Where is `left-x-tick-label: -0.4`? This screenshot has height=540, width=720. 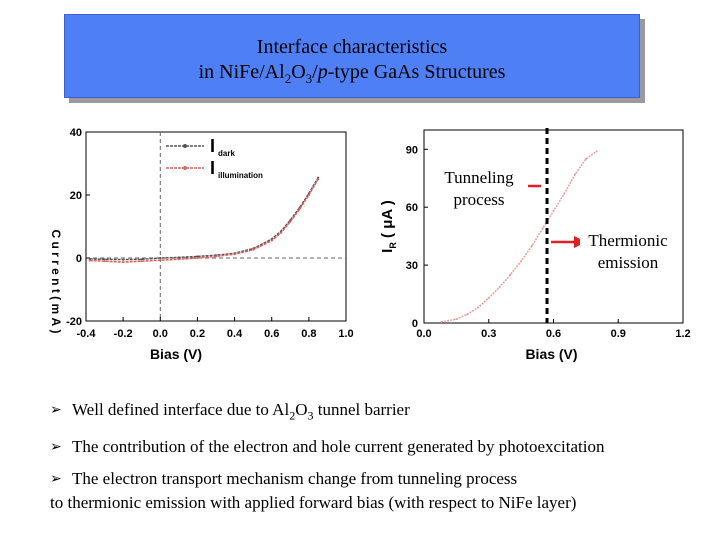
left-x-tick-label: -0.4 is located at coordinates (87, 334).